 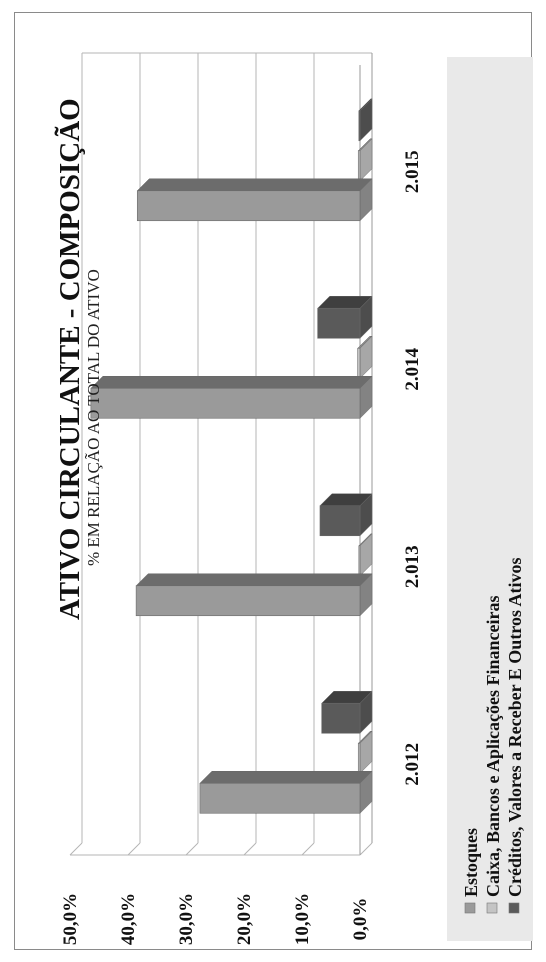 What do you see at coordinates (302, 919) in the screenshot?
I see `y-tick-label: 10,0%` at bounding box center [302, 919].